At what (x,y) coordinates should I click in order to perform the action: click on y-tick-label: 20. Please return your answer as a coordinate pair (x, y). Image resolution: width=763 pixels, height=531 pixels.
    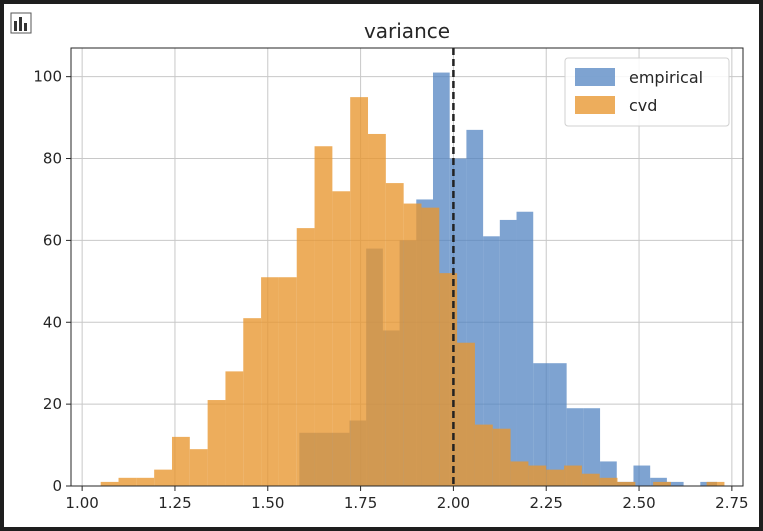
    Looking at the image, I should click on (52, 404).